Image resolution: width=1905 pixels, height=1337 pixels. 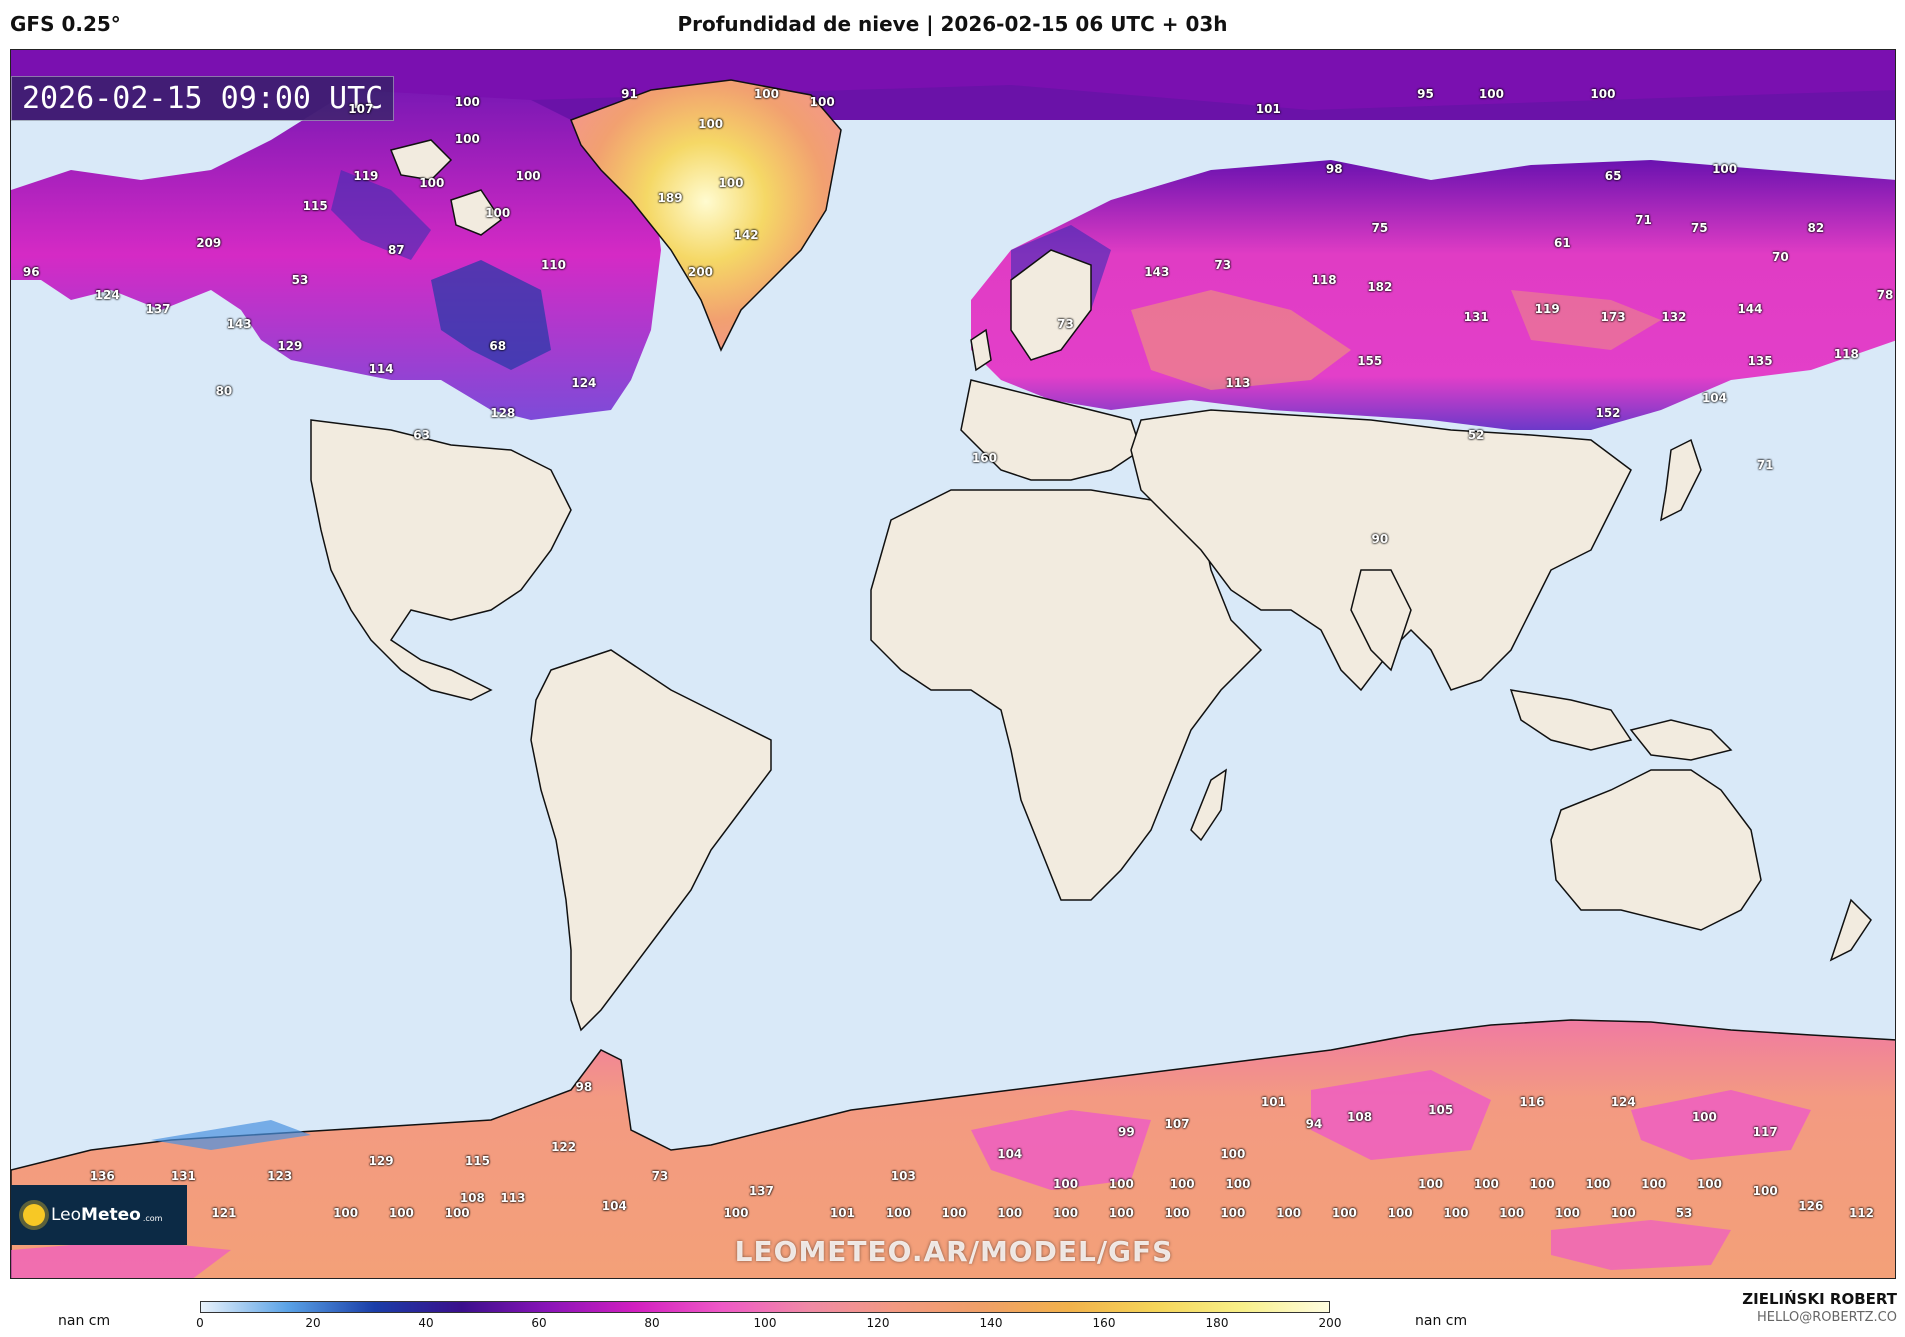 I want to click on leometeo-logo: Leo Meteo .com, so click(x=99, y=1215).